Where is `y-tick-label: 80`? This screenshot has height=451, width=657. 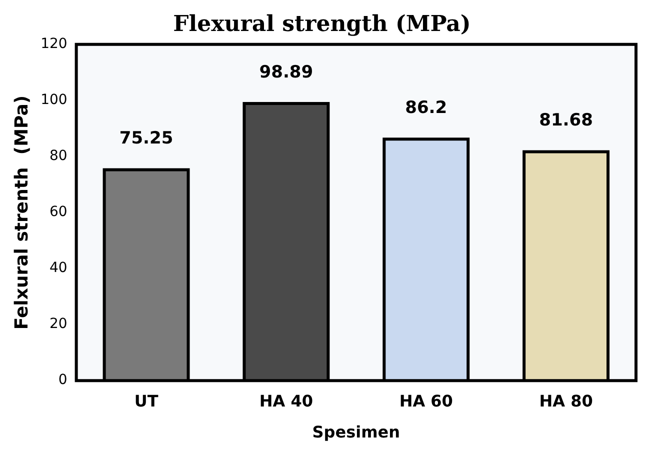 y-tick-label: 80 is located at coordinates (58, 156).